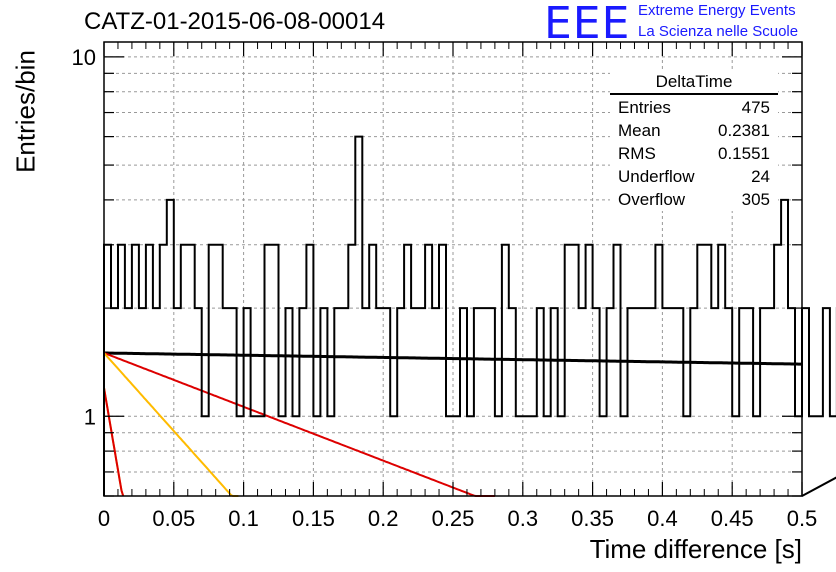 The height and width of the screenshot is (572, 836). I want to click on stats-value: 24, so click(760, 176).